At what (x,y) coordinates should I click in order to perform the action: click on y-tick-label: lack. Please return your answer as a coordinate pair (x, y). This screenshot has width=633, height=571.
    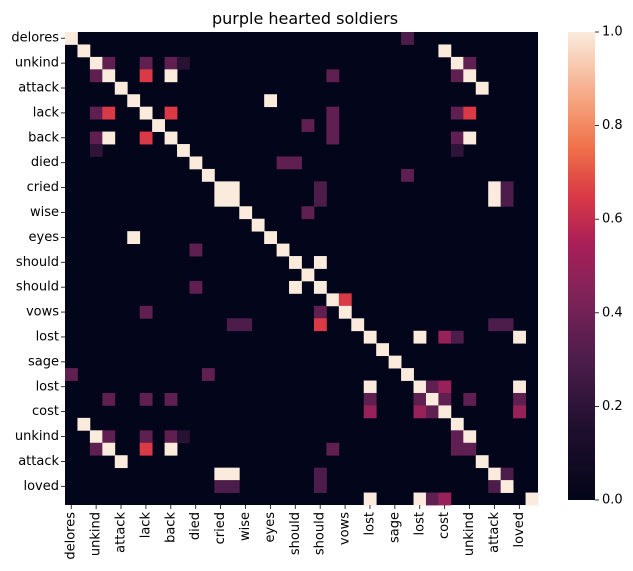
    Looking at the image, I should click on (46, 112).